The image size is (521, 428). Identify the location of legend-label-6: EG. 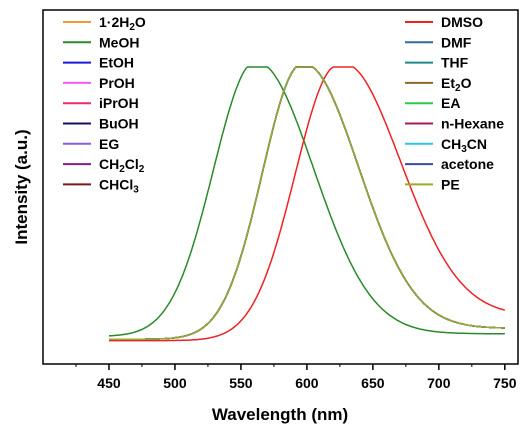
(109, 144).